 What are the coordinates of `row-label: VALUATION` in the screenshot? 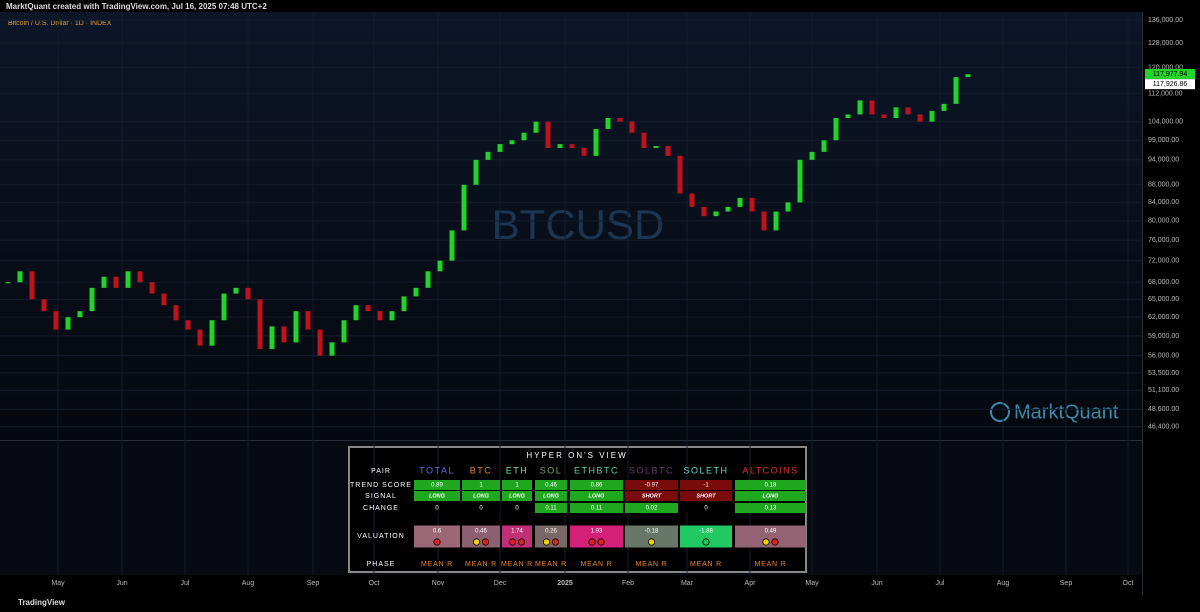 It's located at (381, 536).